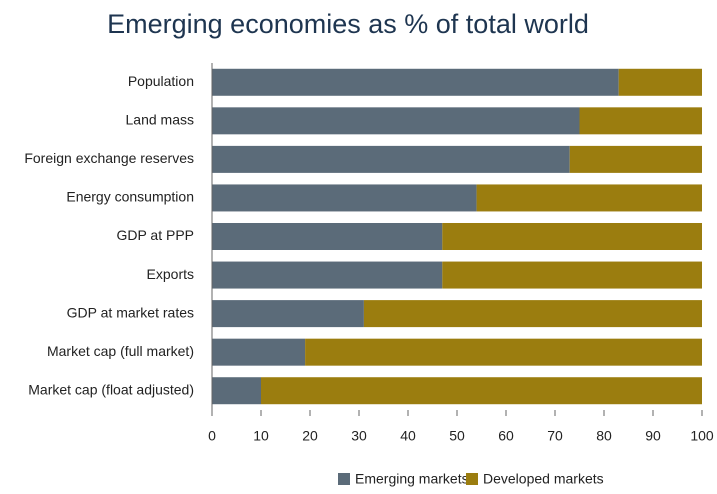  I want to click on x-tick-label: 90, so click(653, 436).